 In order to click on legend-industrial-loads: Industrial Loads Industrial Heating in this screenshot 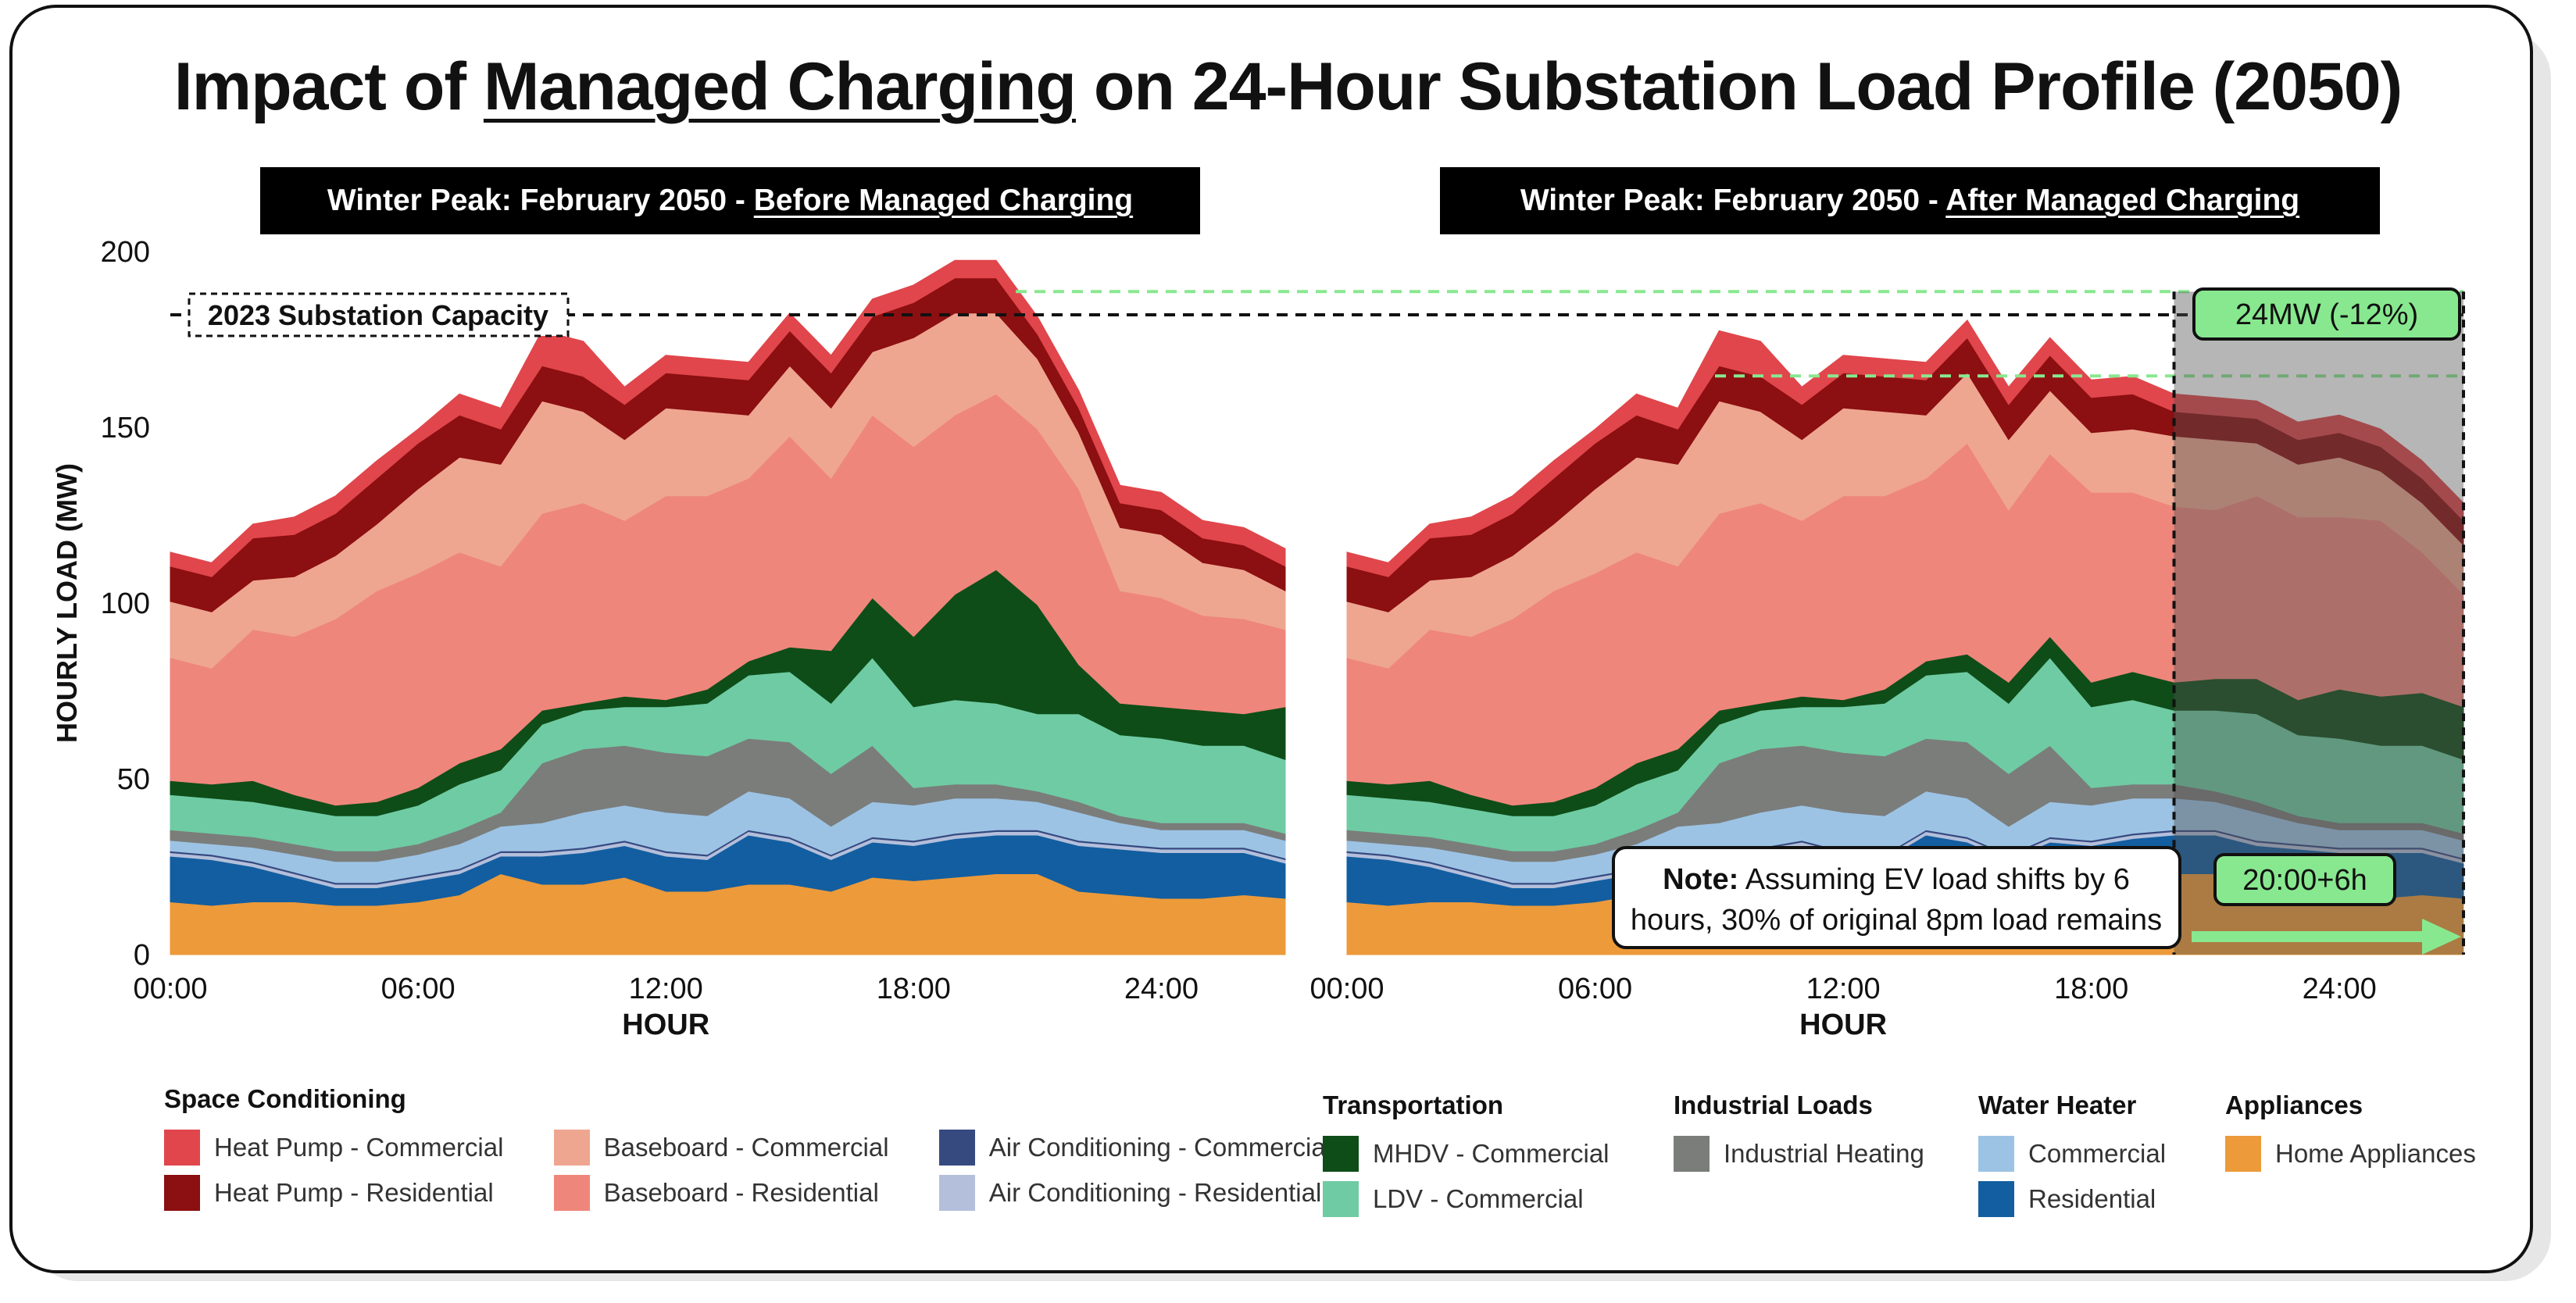, I will do `click(1799, 1133)`.